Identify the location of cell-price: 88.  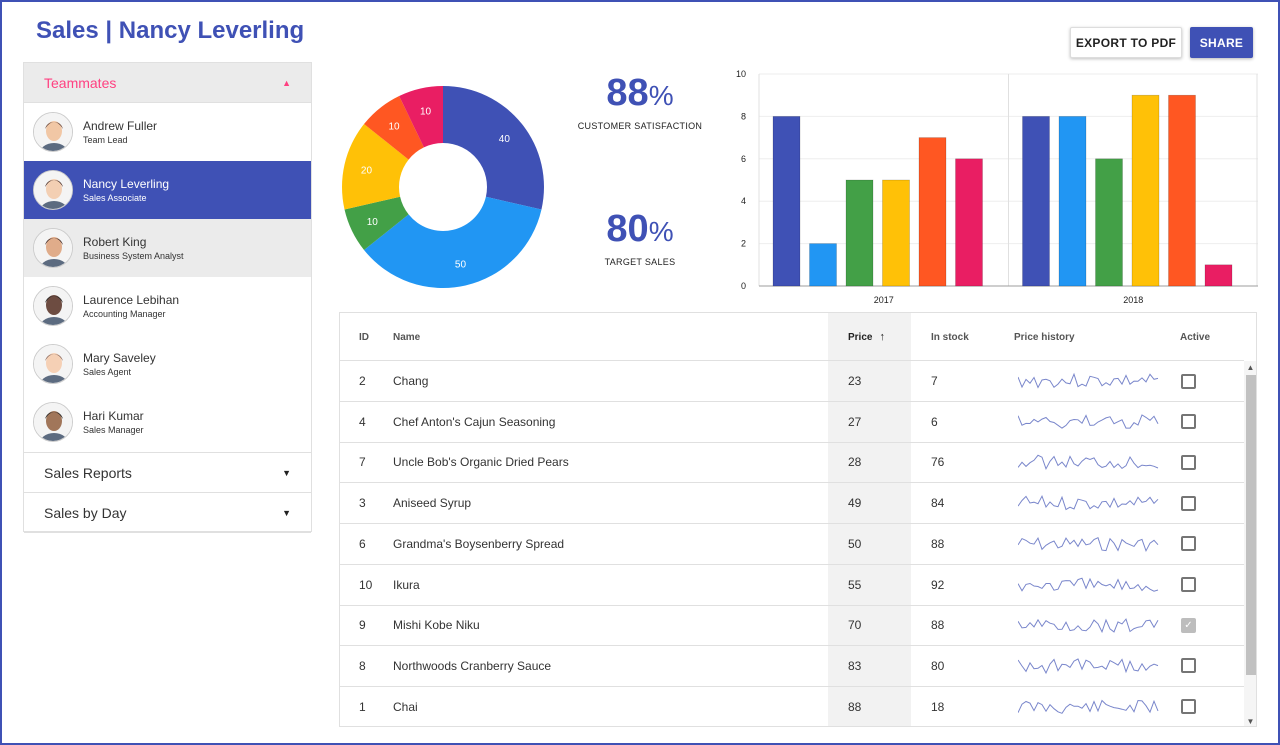
(855, 706).